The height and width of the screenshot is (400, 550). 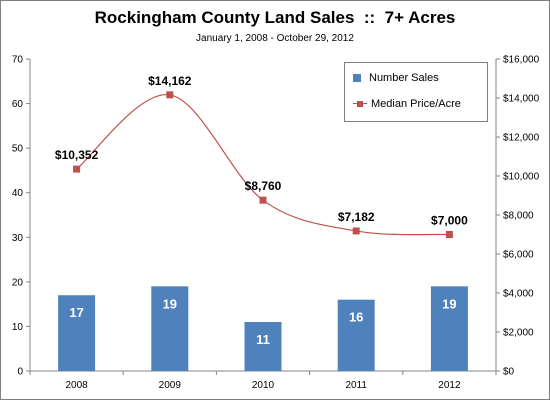 What do you see at coordinates (18, 327) in the screenshot?
I see `y-left-tick-label: 10` at bounding box center [18, 327].